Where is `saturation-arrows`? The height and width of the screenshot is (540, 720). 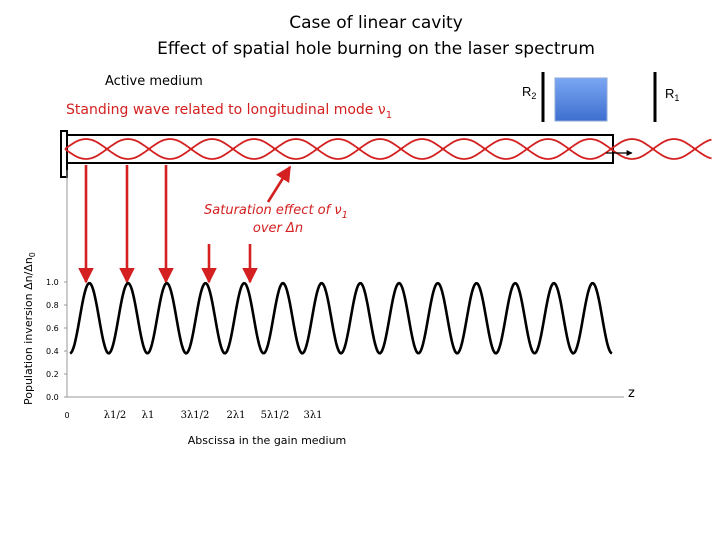 saturation-arrows is located at coordinates (185, 224).